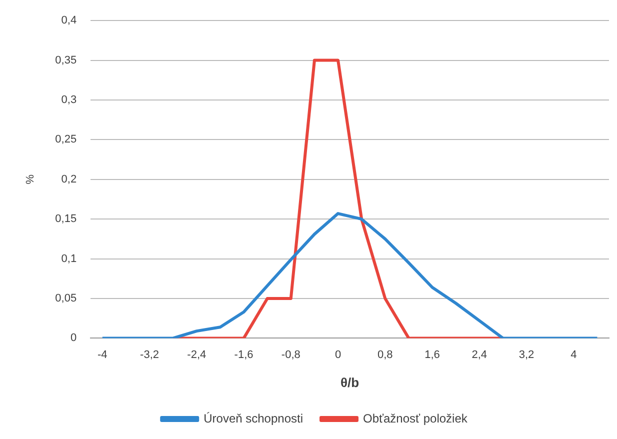 Image resolution: width=617 pixels, height=439 pixels. Describe the element at coordinates (103, 354) in the screenshot. I see `x-tick-label: -4` at that location.